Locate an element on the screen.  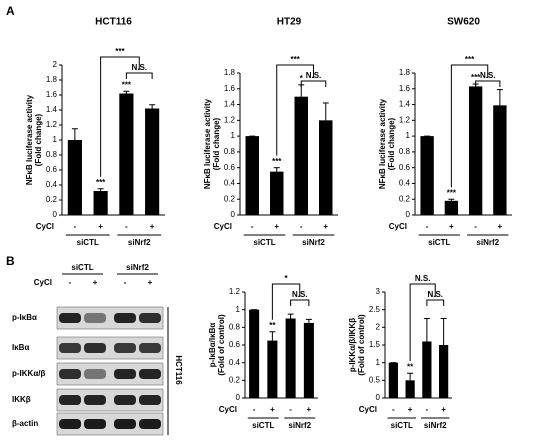
blot-group-label: siNrf2 is located at coordinates (137, 267).